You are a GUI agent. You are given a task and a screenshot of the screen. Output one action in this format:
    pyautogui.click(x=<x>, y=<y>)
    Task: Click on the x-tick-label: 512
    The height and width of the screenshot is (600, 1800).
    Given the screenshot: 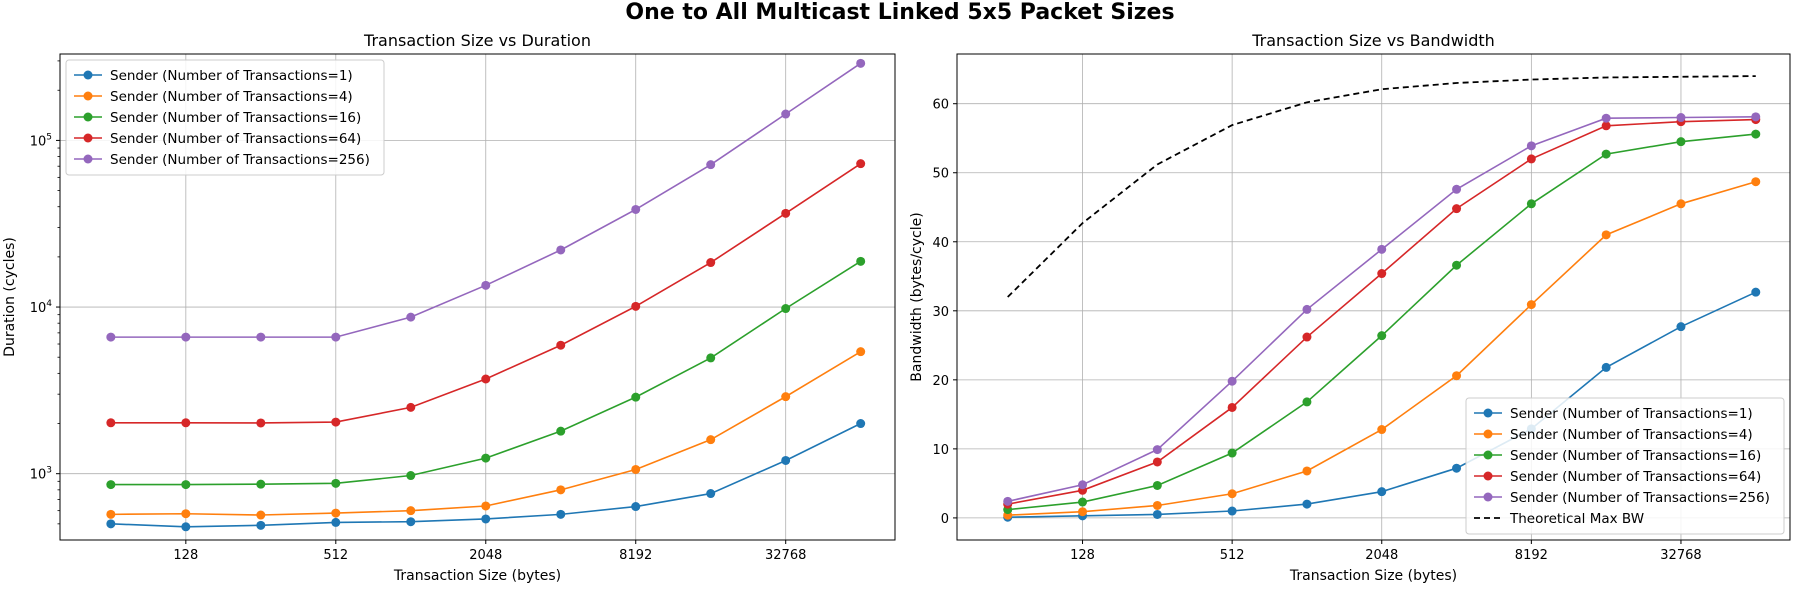 What is the action you would take?
    pyautogui.click(x=335, y=555)
    